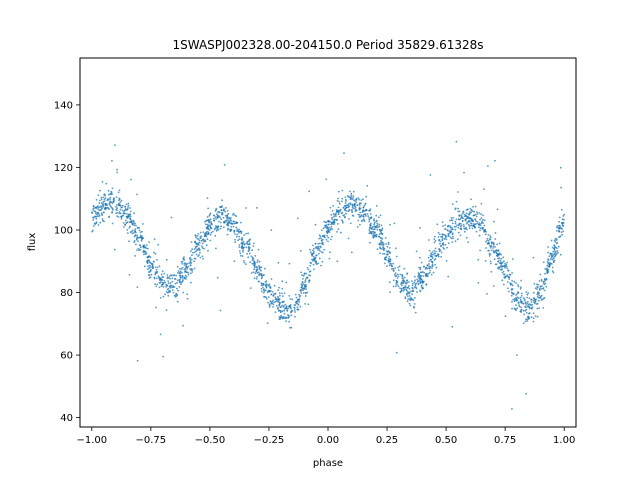 The width and height of the screenshot is (640, 480). I want to click on x-tick-label: 0.50, so click(446, 440).